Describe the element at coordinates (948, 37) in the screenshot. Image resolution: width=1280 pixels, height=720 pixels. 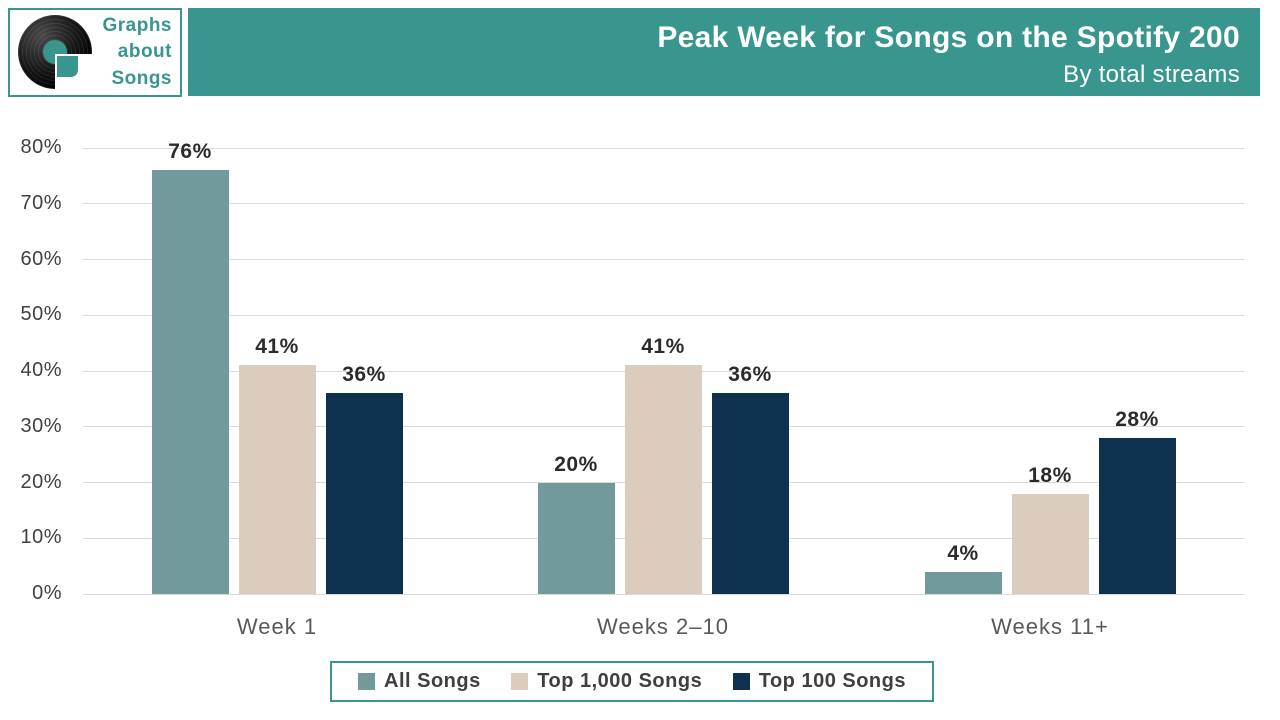
I see `chart-title: Peak Week for Songs on the Spotify 200` at that location.